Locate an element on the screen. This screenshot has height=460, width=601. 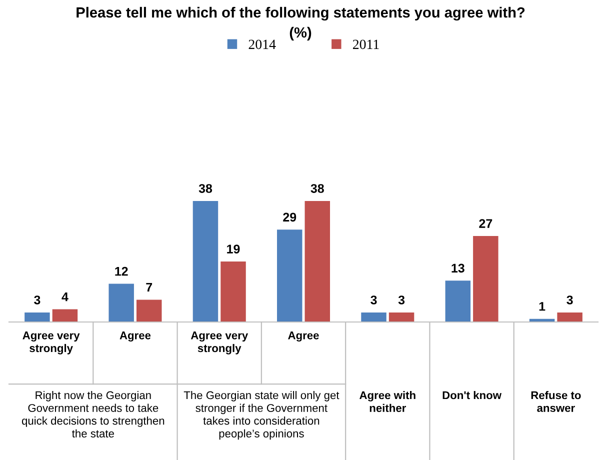
data-label: 13 is located at coordinates (458, 268).